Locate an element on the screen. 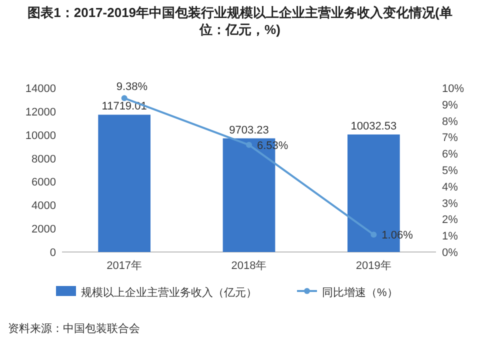 This screenshot has height=346, width=478. y2-tick-label: 3% is located at coordinates (450, 204).